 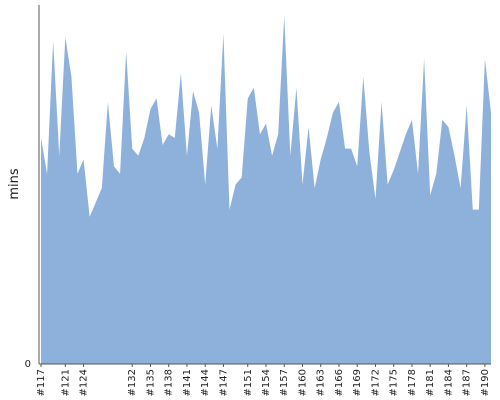 I want to click on x-tick-label: #147, so click(x=223, y=382).